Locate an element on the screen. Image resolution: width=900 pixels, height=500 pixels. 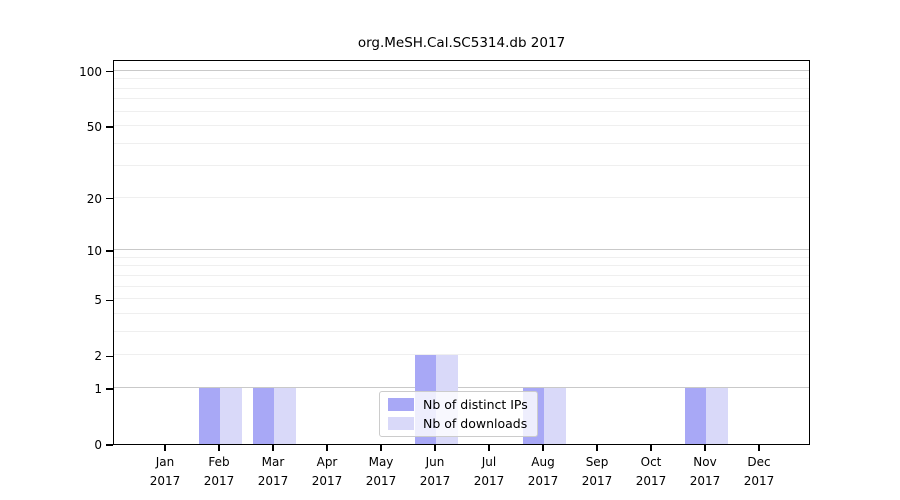
legend-label-distinct-ips: Nb of distinct IPs is located at coordinates (475, 404).